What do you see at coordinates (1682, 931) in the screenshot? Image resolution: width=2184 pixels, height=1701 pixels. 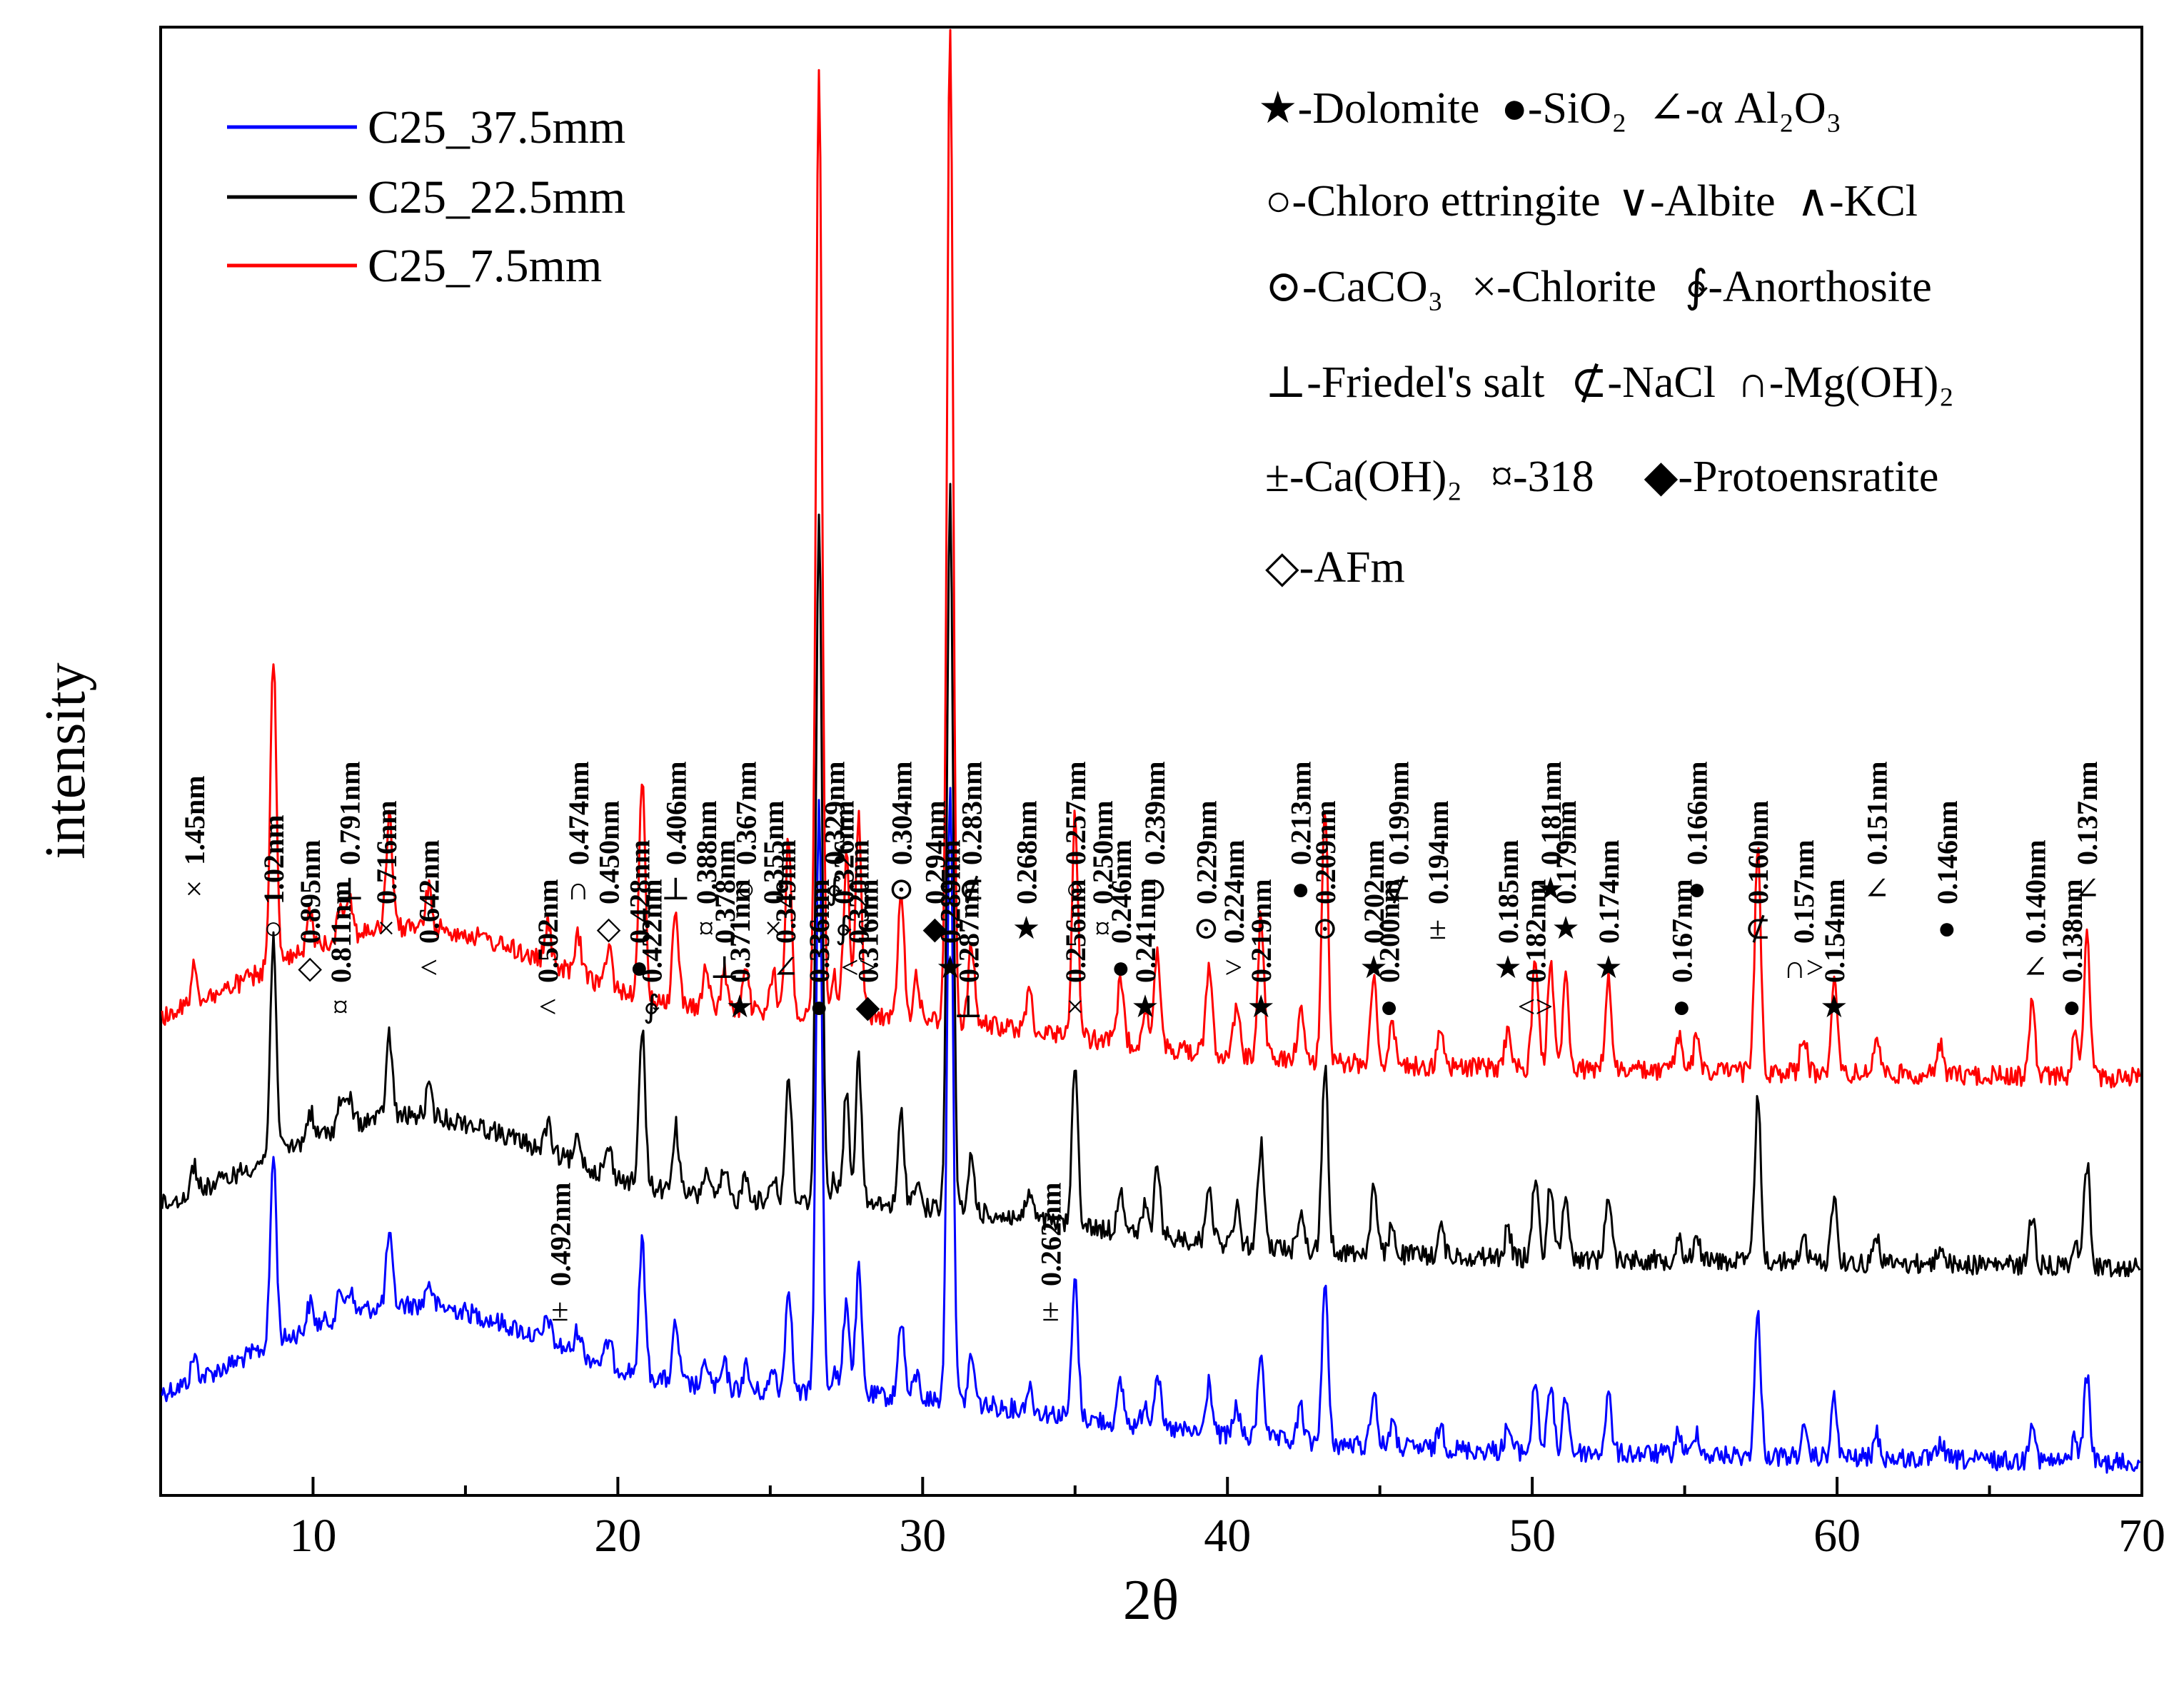 I see `peak-label: 0.167nm` at bounding box center [1682, 931].